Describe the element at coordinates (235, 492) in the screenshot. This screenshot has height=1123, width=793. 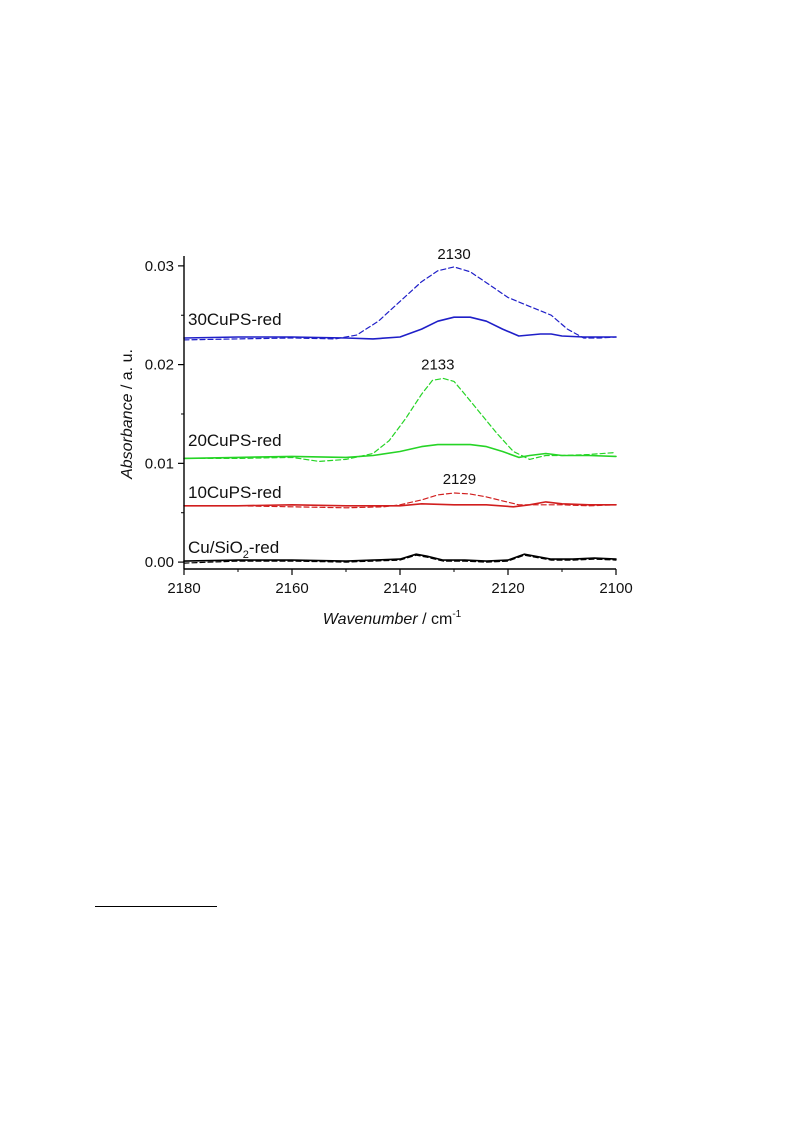
I see `legend-label: 10CuPS-red` at that location.